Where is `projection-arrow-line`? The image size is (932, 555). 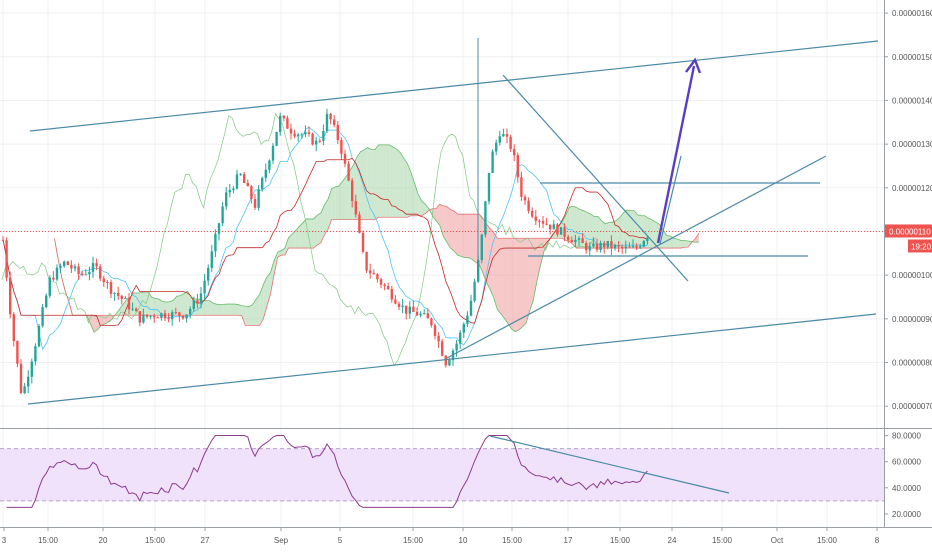 projection-arrow-line is located at coordinates (676, 154).